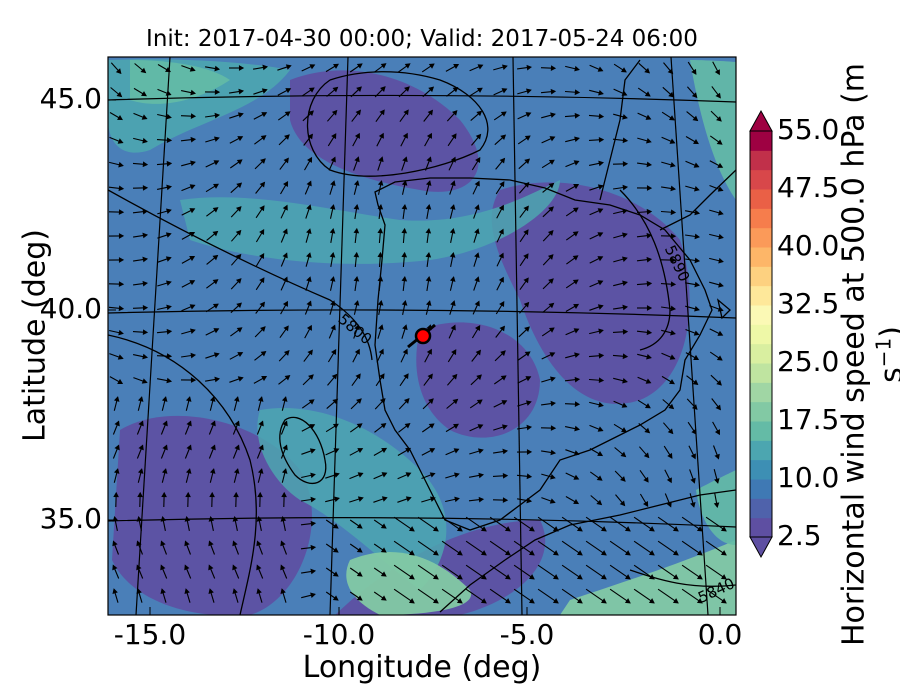 This screenshot has height=700, width=900. Describe the element at coordinates (422, 522) in the screenshot. I see `parallel` at that location.